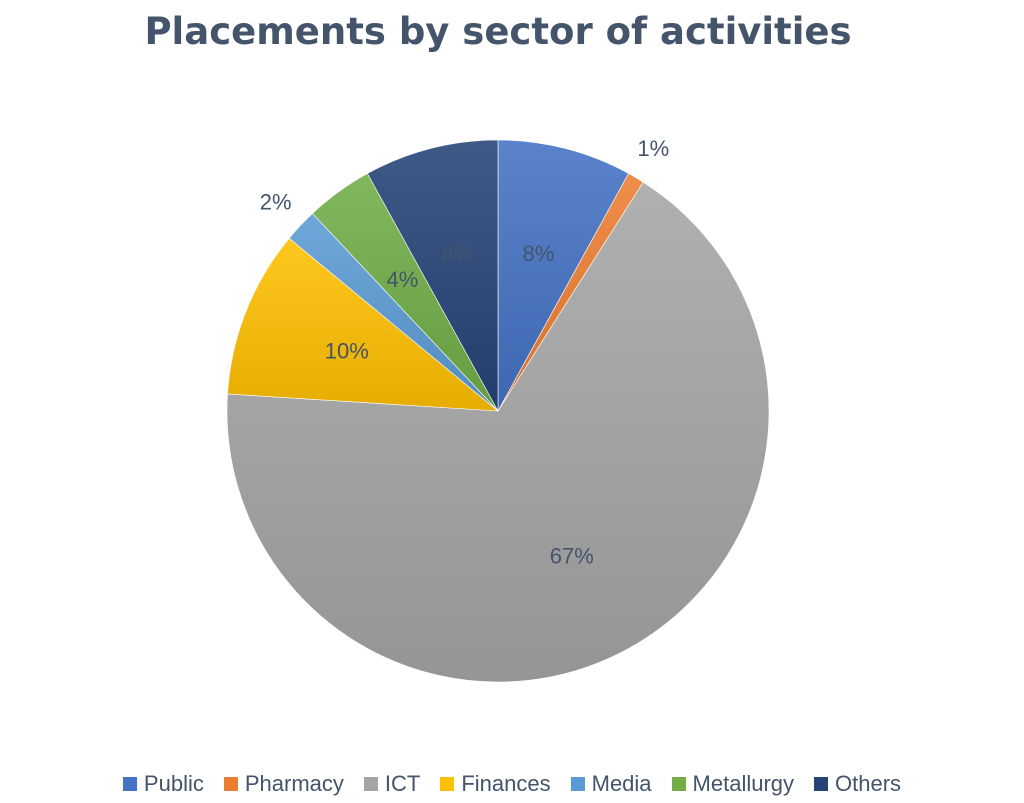 The width and height of the screenshot is (1024, 803). I want to click on pie-slice-others, so click(433, 275).